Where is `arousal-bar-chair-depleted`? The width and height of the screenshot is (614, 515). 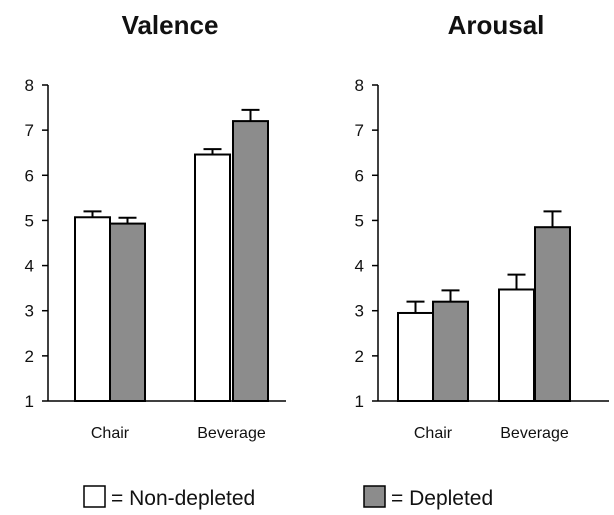 arousal-bar-chair-depleted is located at coordinates (450, 351).